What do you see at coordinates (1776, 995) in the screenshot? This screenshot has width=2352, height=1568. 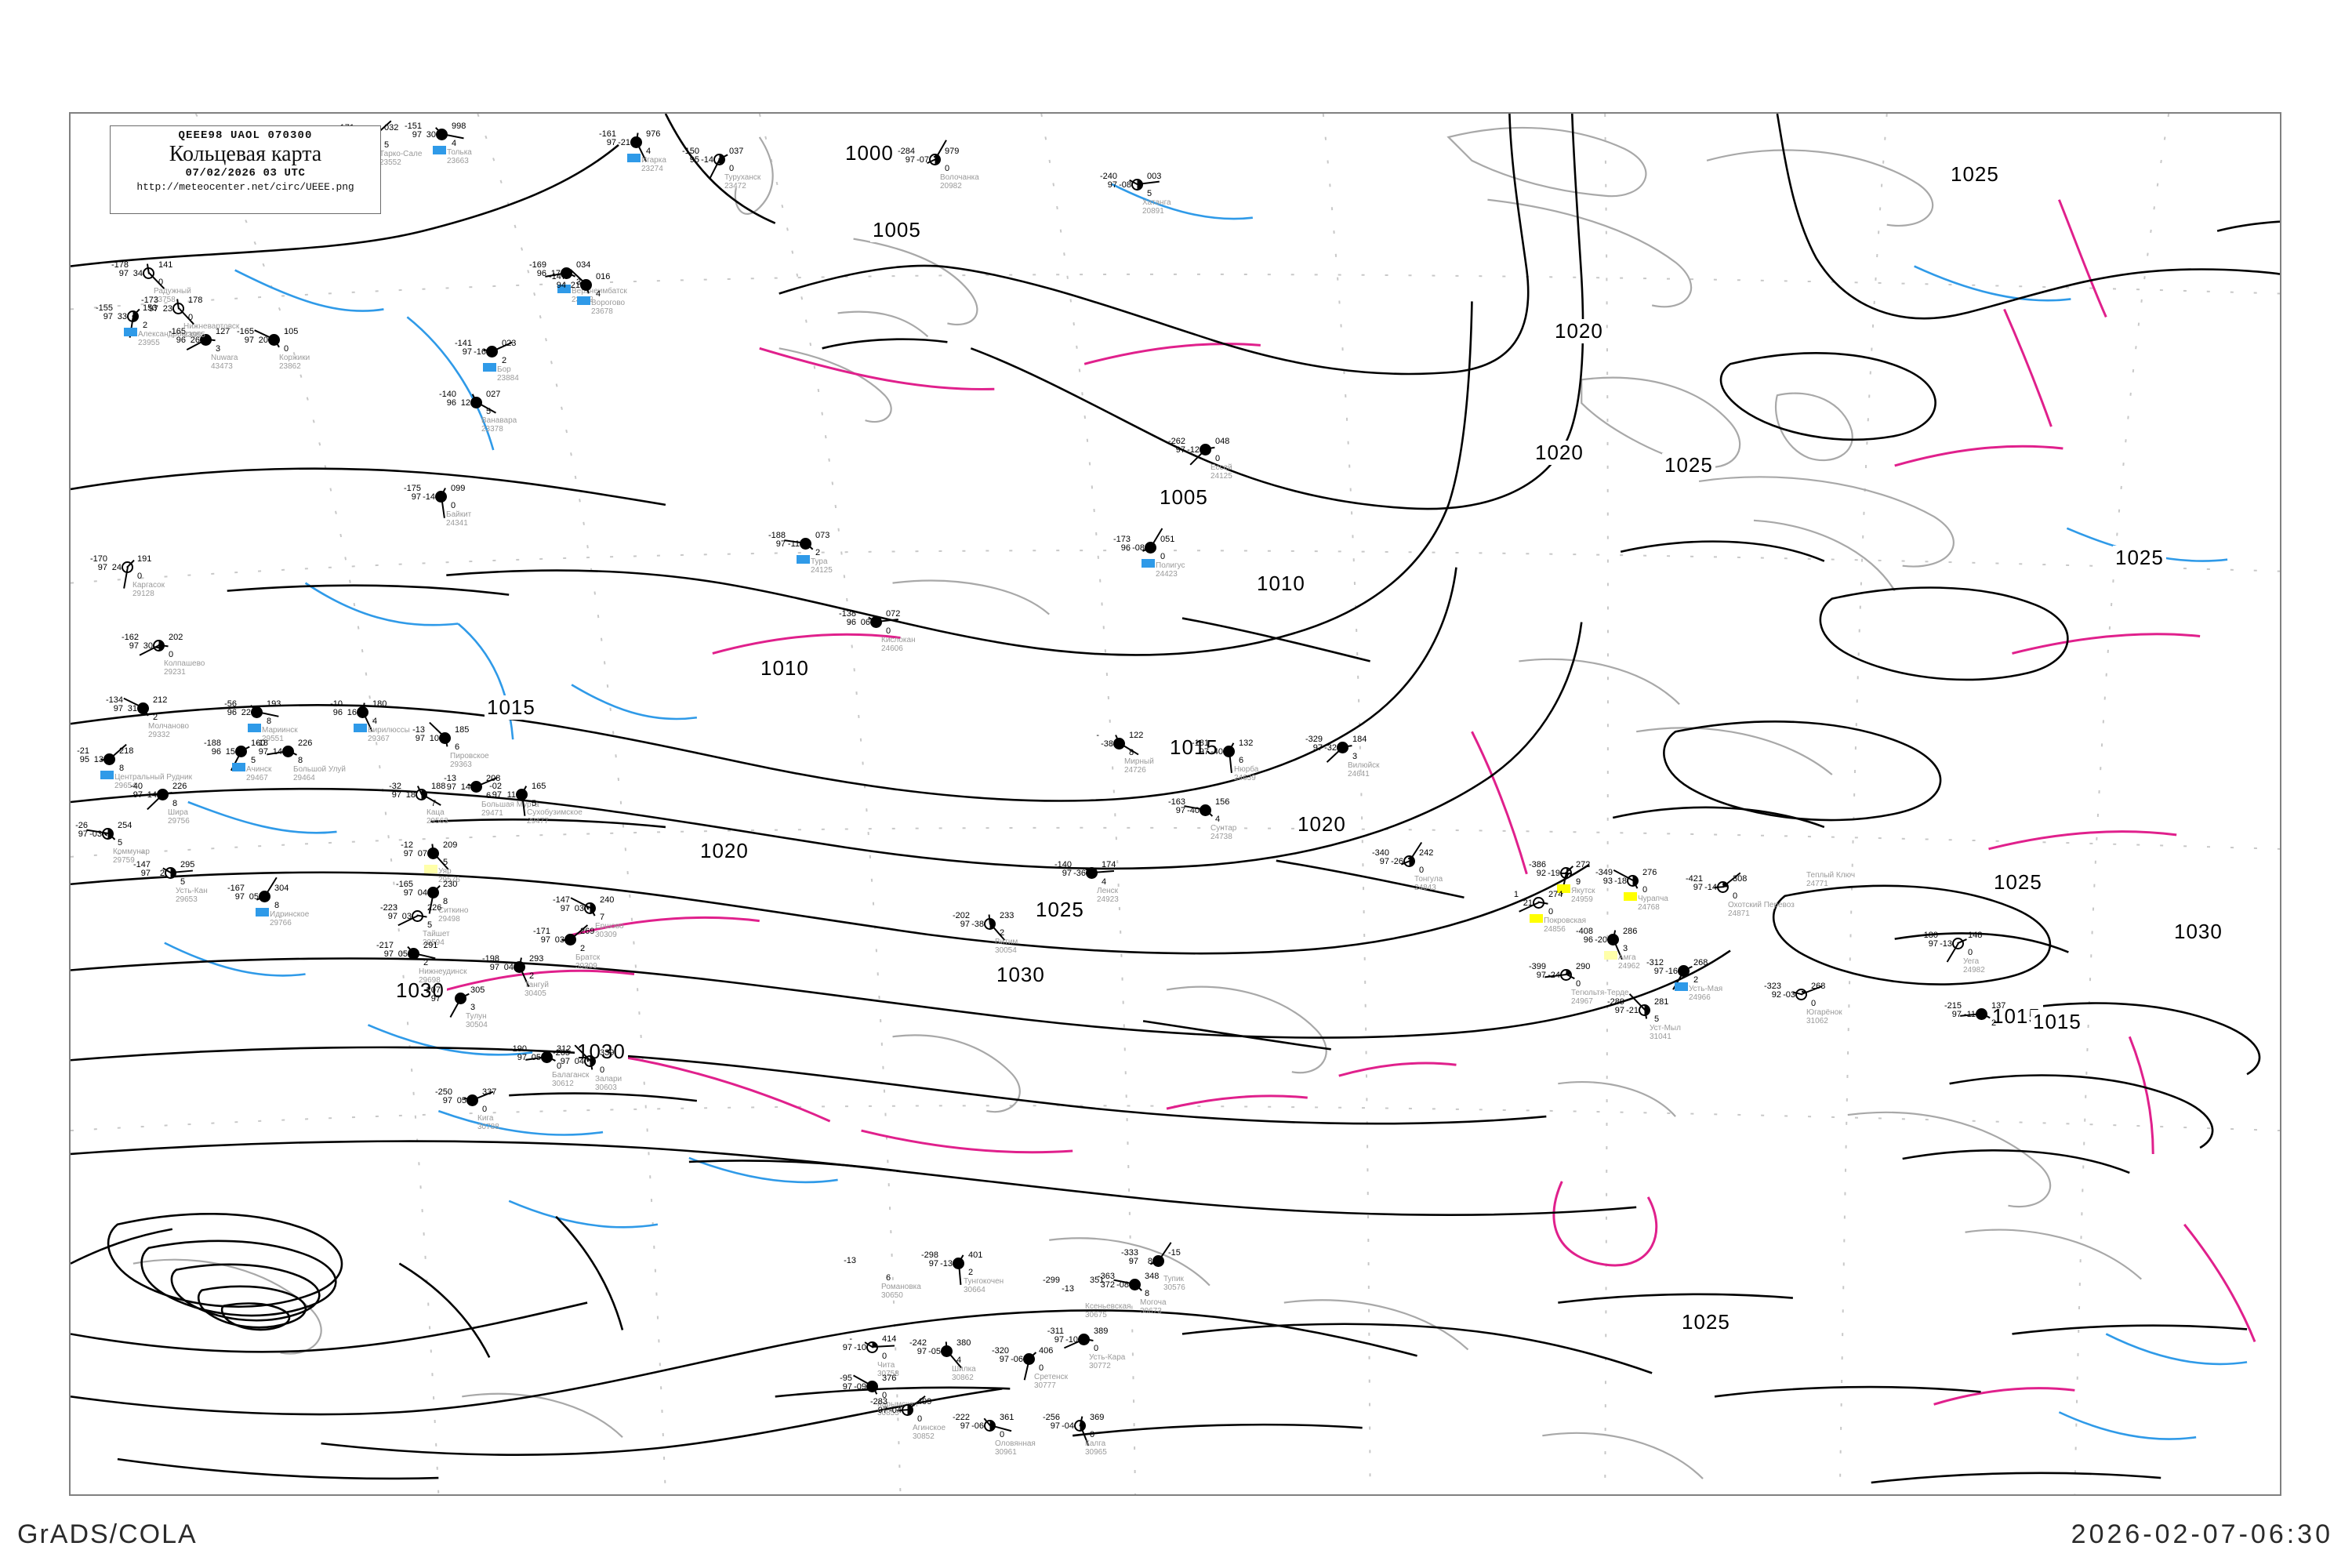 I see `station-cloud-code: 92` at bounding box center [1776, 995].